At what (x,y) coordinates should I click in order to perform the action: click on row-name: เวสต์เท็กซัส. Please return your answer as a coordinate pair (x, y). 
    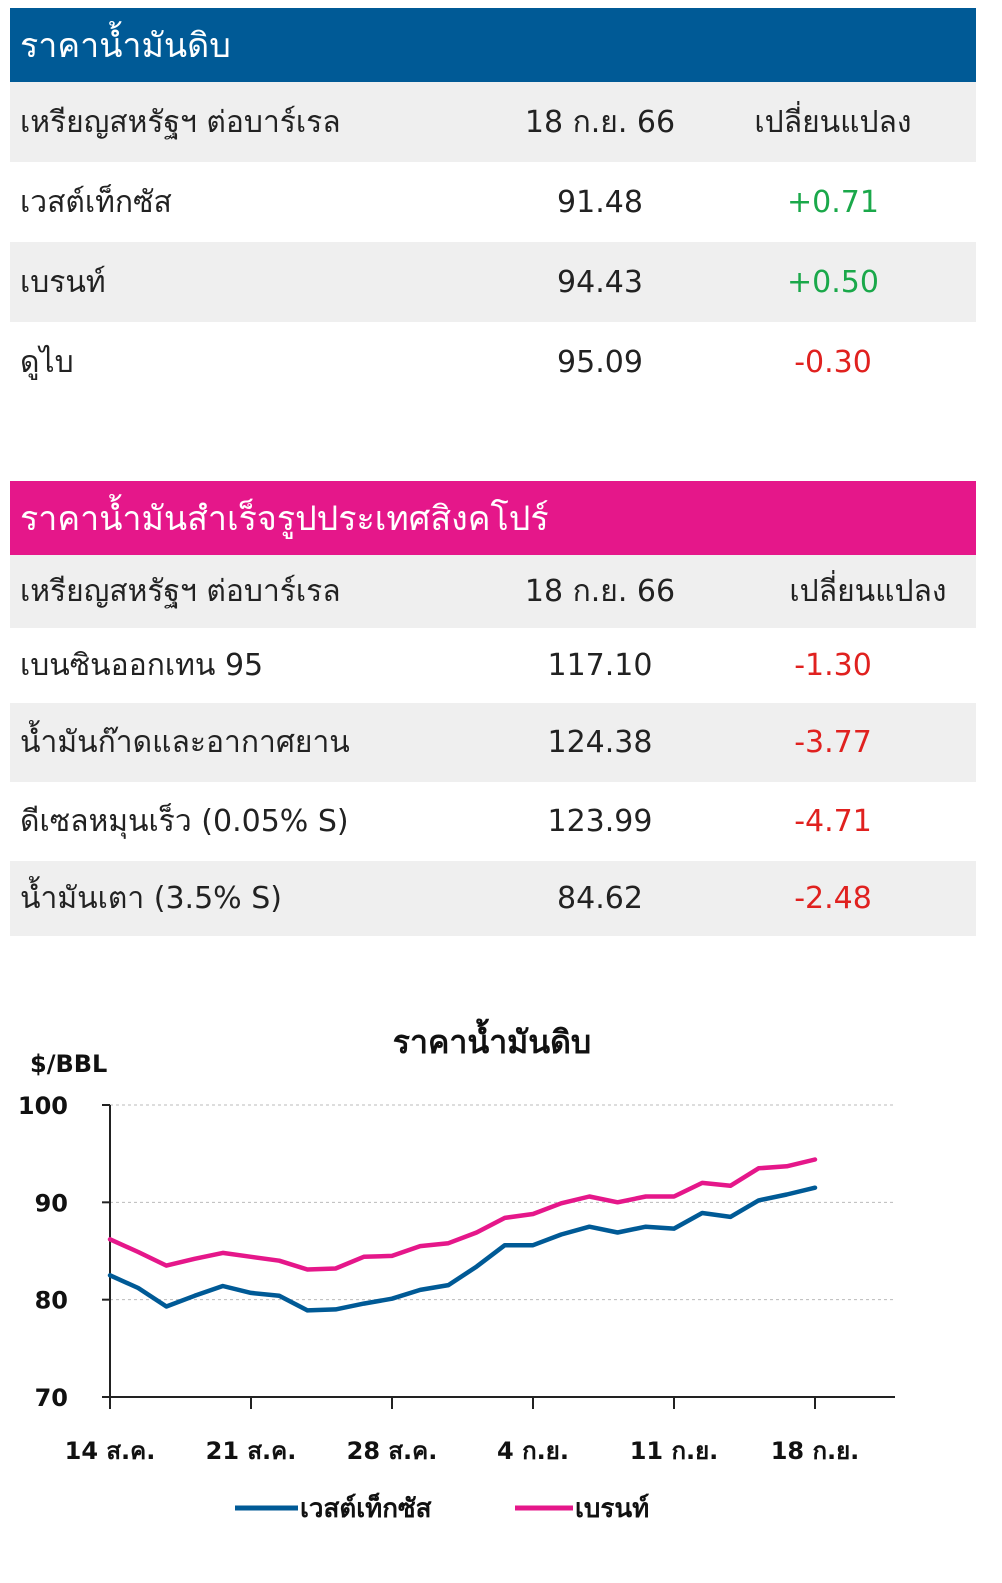
    Looking at the image, I should click on (96, 202).